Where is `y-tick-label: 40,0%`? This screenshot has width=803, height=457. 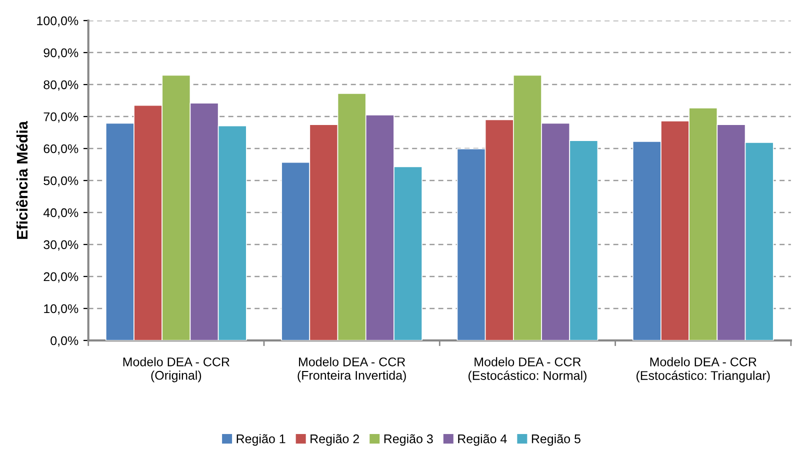 y-tick-label: 40,0% is located at coordinates (60, 213).